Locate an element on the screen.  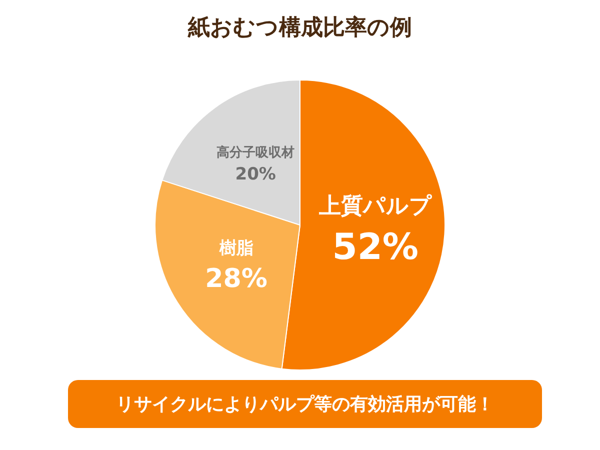
text: リサイクルによりパルプ等の有効活用が可能！ is located at coordinates (305, 404).